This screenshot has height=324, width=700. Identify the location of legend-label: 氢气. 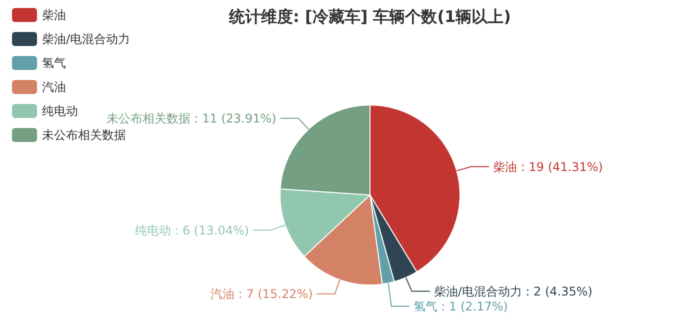
(54, 63).